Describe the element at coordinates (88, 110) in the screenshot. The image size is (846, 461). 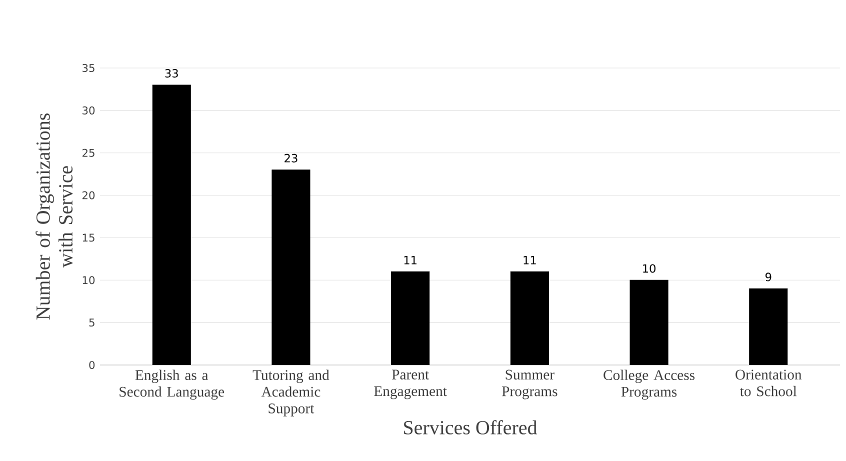
I see `y-tick-label: 30` at that location.